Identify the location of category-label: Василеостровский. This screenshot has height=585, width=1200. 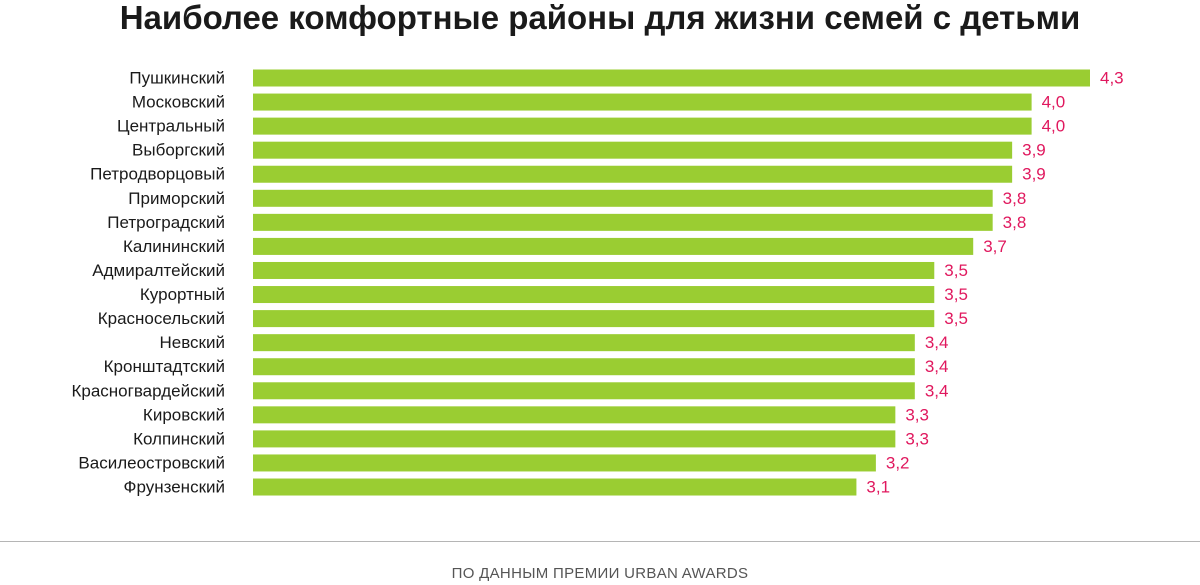
(151, 462).